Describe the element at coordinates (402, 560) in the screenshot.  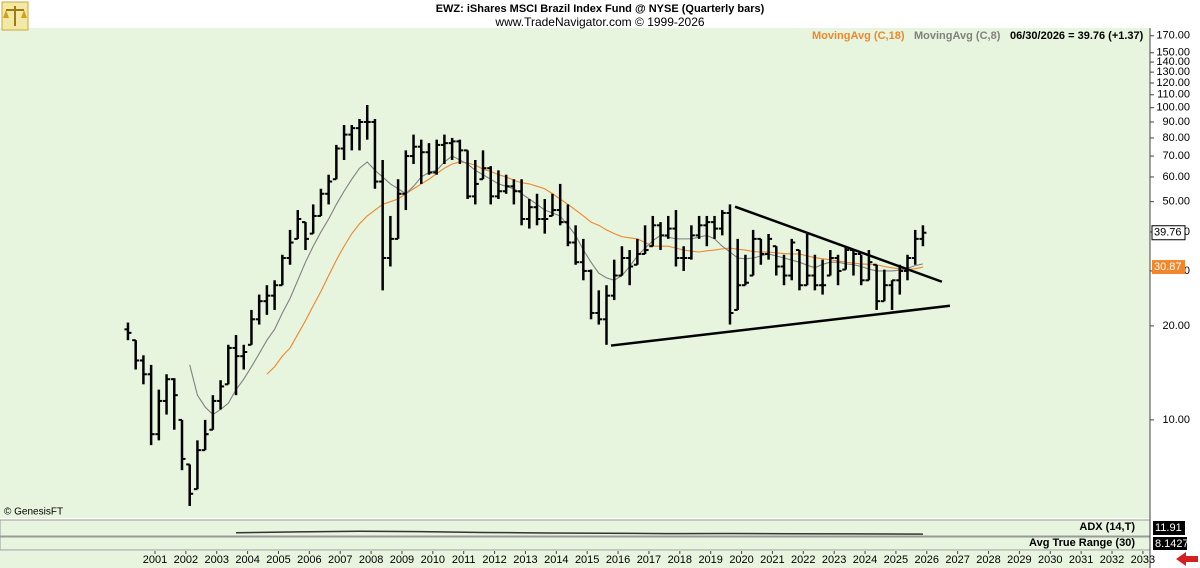
I see `x-tick-label: 2009` at that location.